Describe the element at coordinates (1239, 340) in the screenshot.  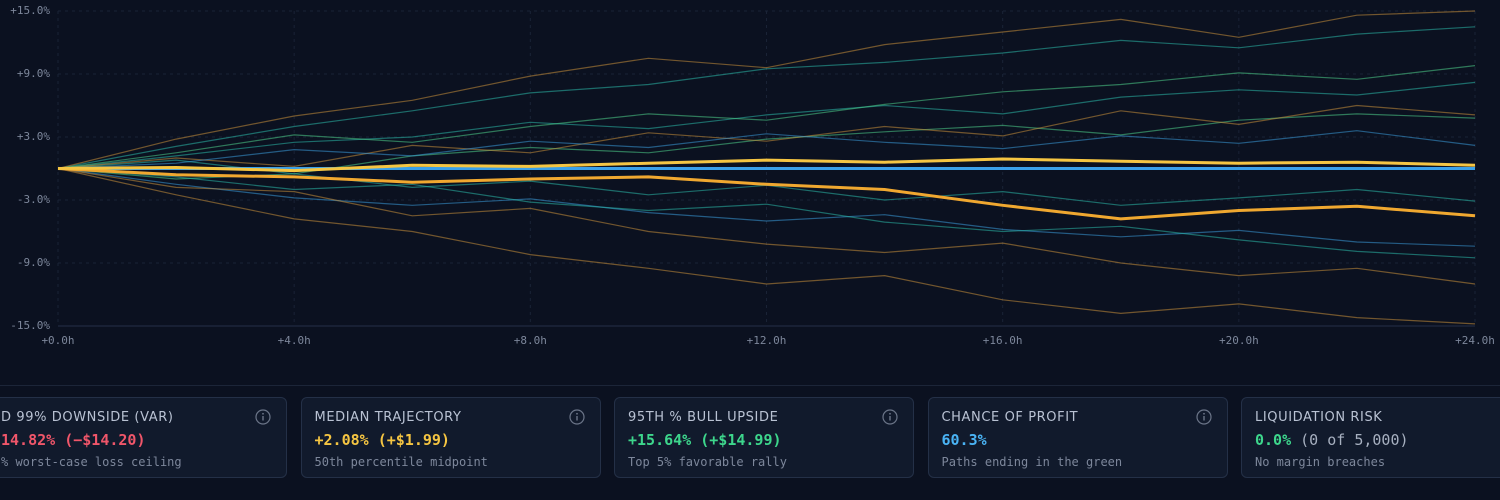
I see `x-tick-label: +20.0h` at that location.